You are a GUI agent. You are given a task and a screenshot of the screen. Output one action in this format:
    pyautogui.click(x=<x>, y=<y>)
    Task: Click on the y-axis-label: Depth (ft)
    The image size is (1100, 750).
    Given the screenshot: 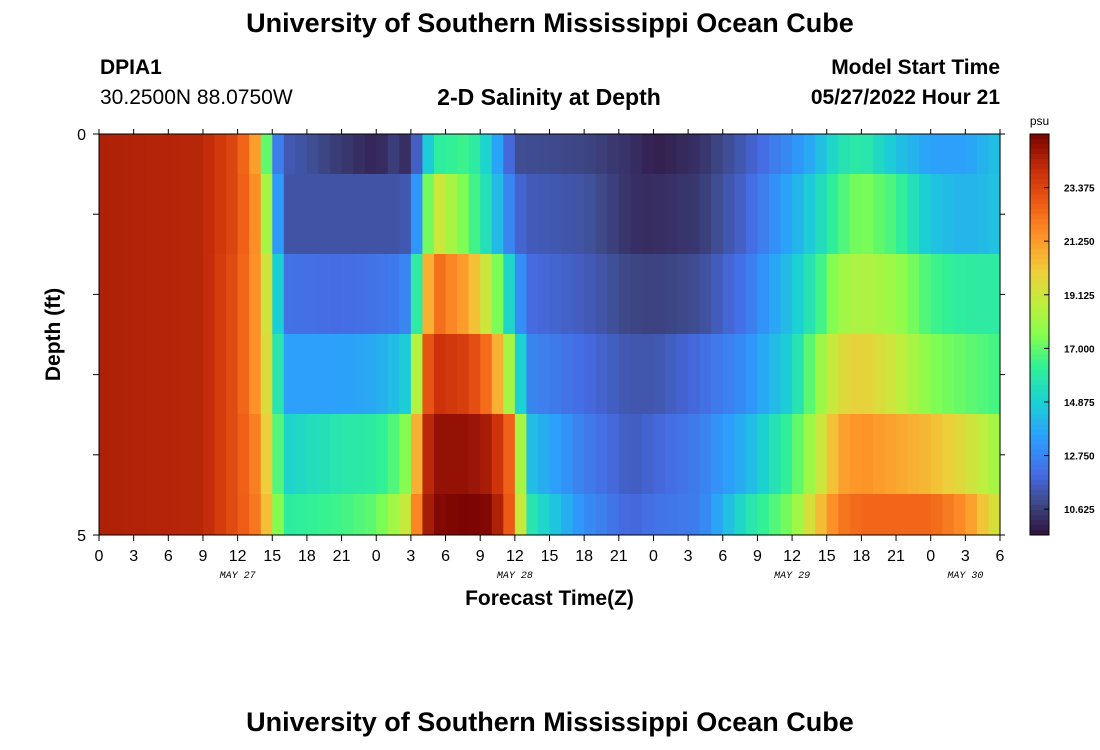 What is the action you would take?
    pyautogui.click(x=53, y=334)
    